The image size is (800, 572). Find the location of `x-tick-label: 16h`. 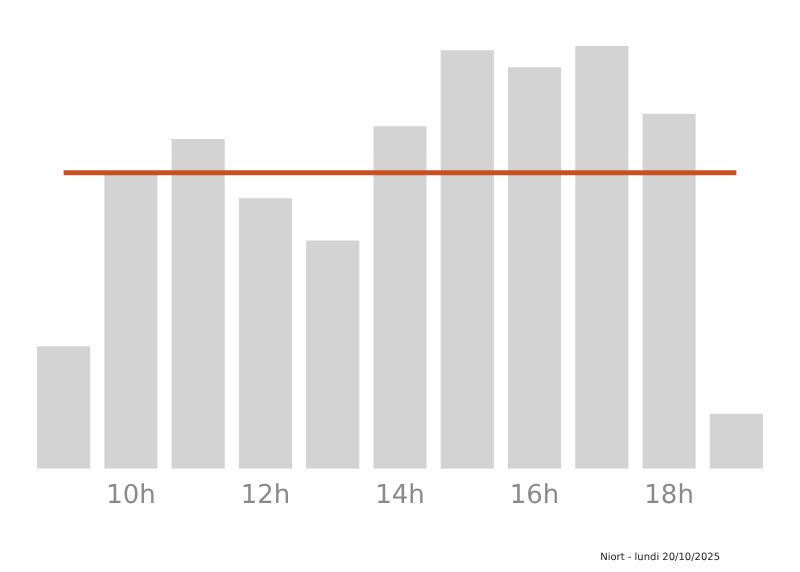

x-tick-label: 16h is located at coordinates (534, 496).